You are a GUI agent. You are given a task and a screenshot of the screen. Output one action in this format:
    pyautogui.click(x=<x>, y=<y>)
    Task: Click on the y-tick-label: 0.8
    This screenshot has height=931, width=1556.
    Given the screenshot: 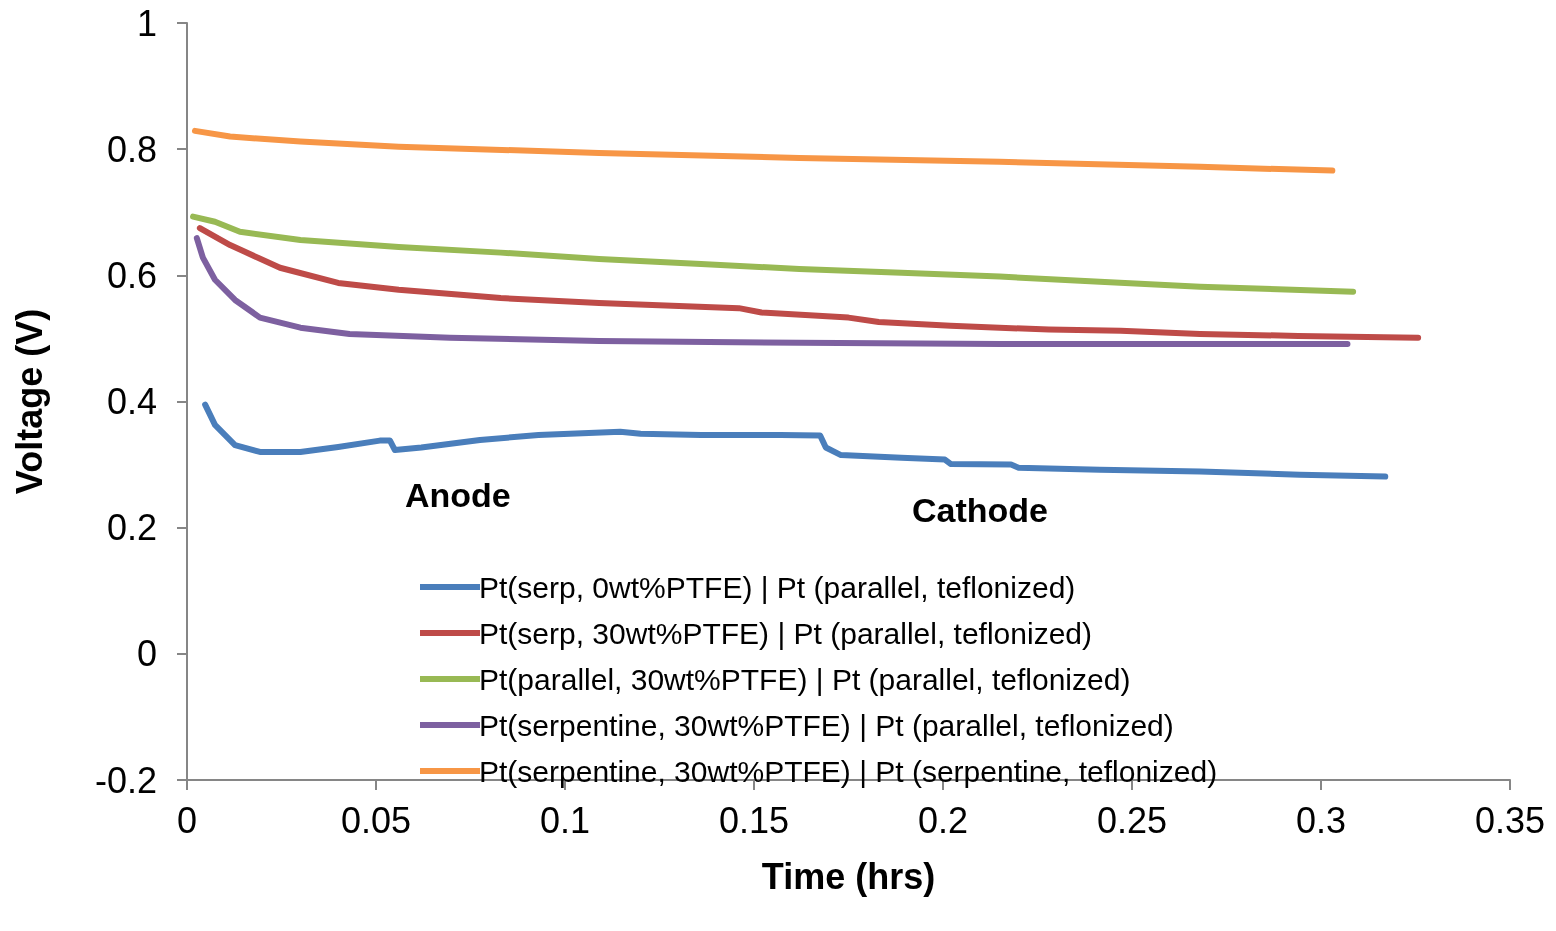 What is the action you would take?
    pyautogui.click(x=131, y=149)
    